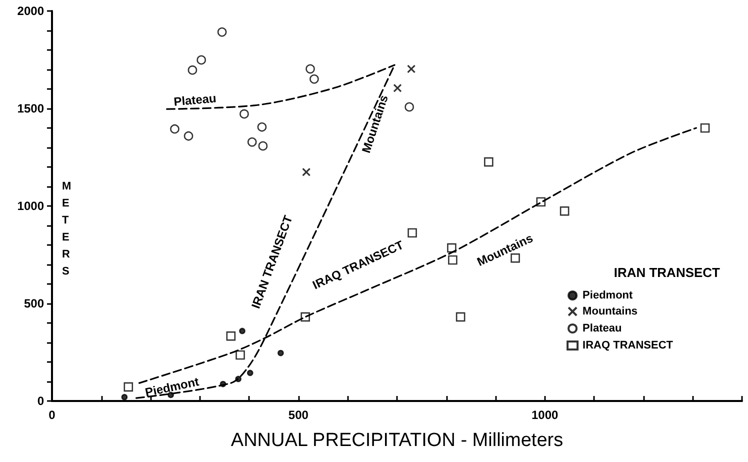  I want to click on y-tick-label: 500, so click(34, 303).